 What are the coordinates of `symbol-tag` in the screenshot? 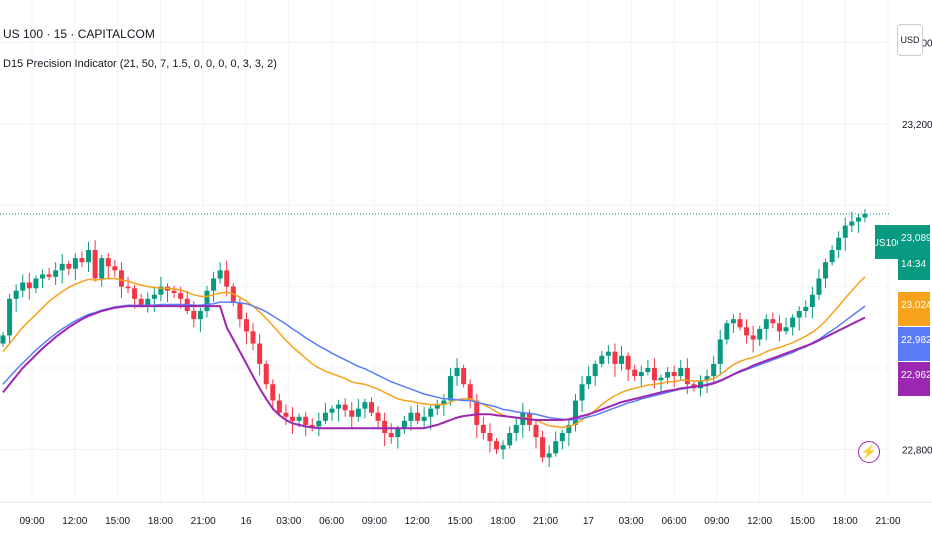 It's located at (887, 242).